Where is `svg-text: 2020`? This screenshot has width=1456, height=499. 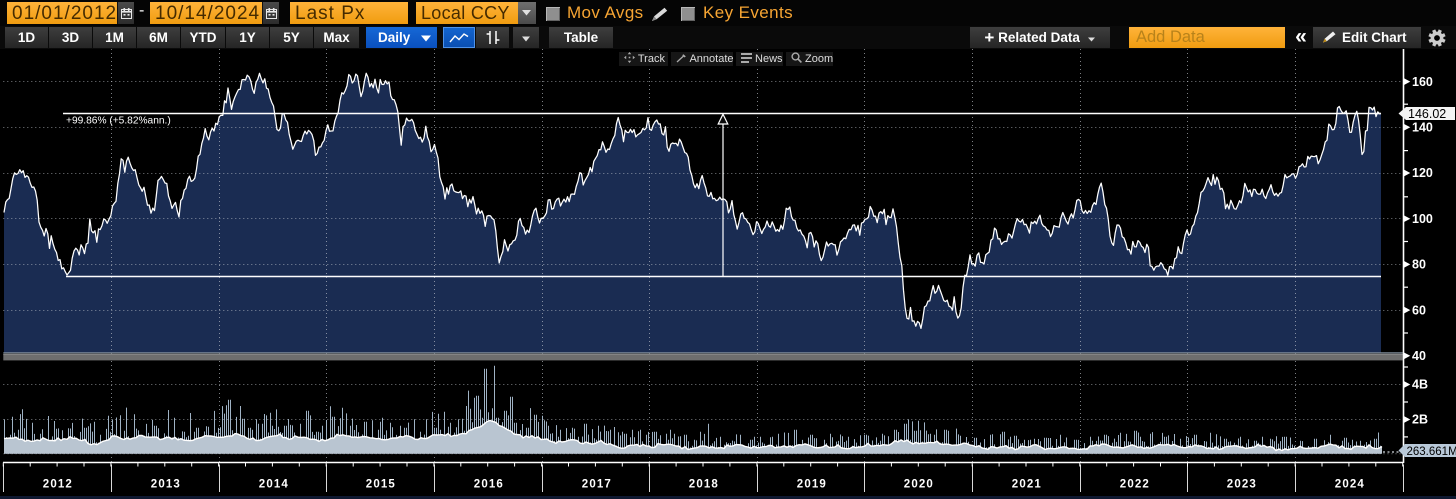
svg-text: 2020 is located at coordinates (918, 485).